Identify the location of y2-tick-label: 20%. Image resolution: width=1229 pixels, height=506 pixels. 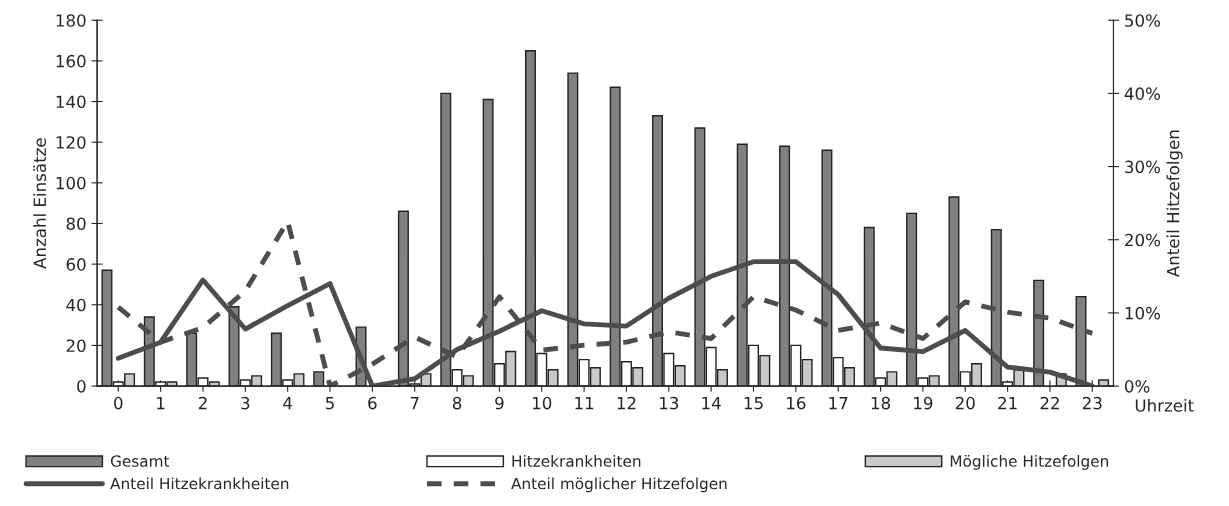
(1143, 240).